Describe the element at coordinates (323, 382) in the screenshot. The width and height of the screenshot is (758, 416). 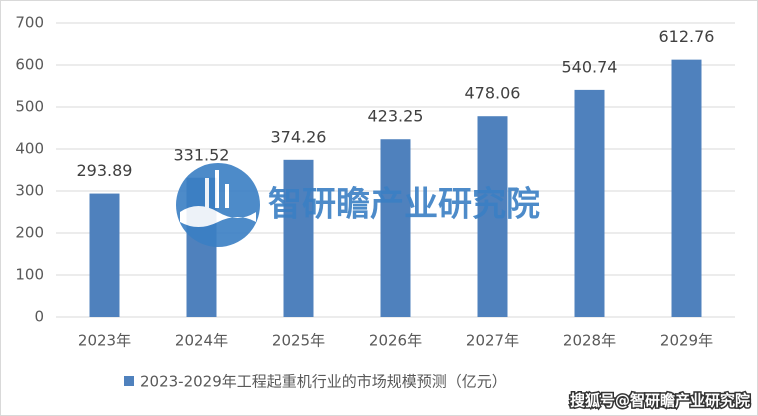
I see `legend-label: 2023-2029年工程起重机行业的市场规模预测（亿元）` at that location.